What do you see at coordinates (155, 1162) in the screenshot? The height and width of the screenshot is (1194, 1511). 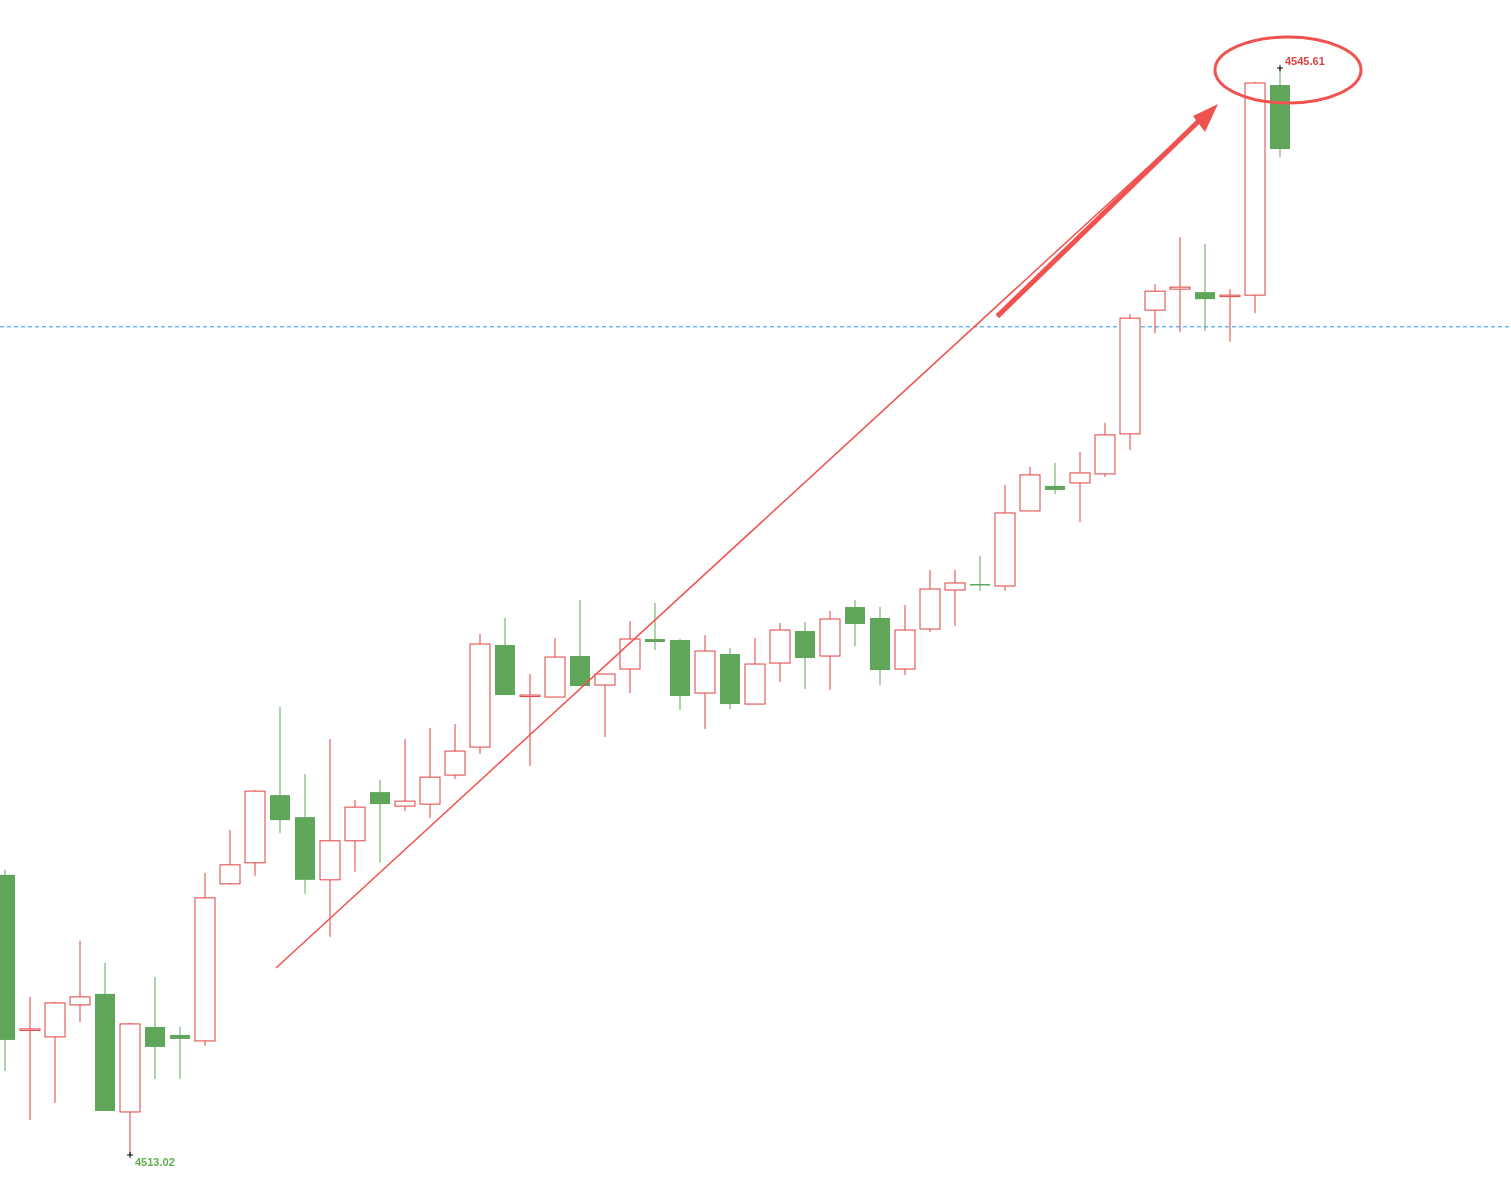 I see `text: 4513.02` at bounding box center [155, 1162].